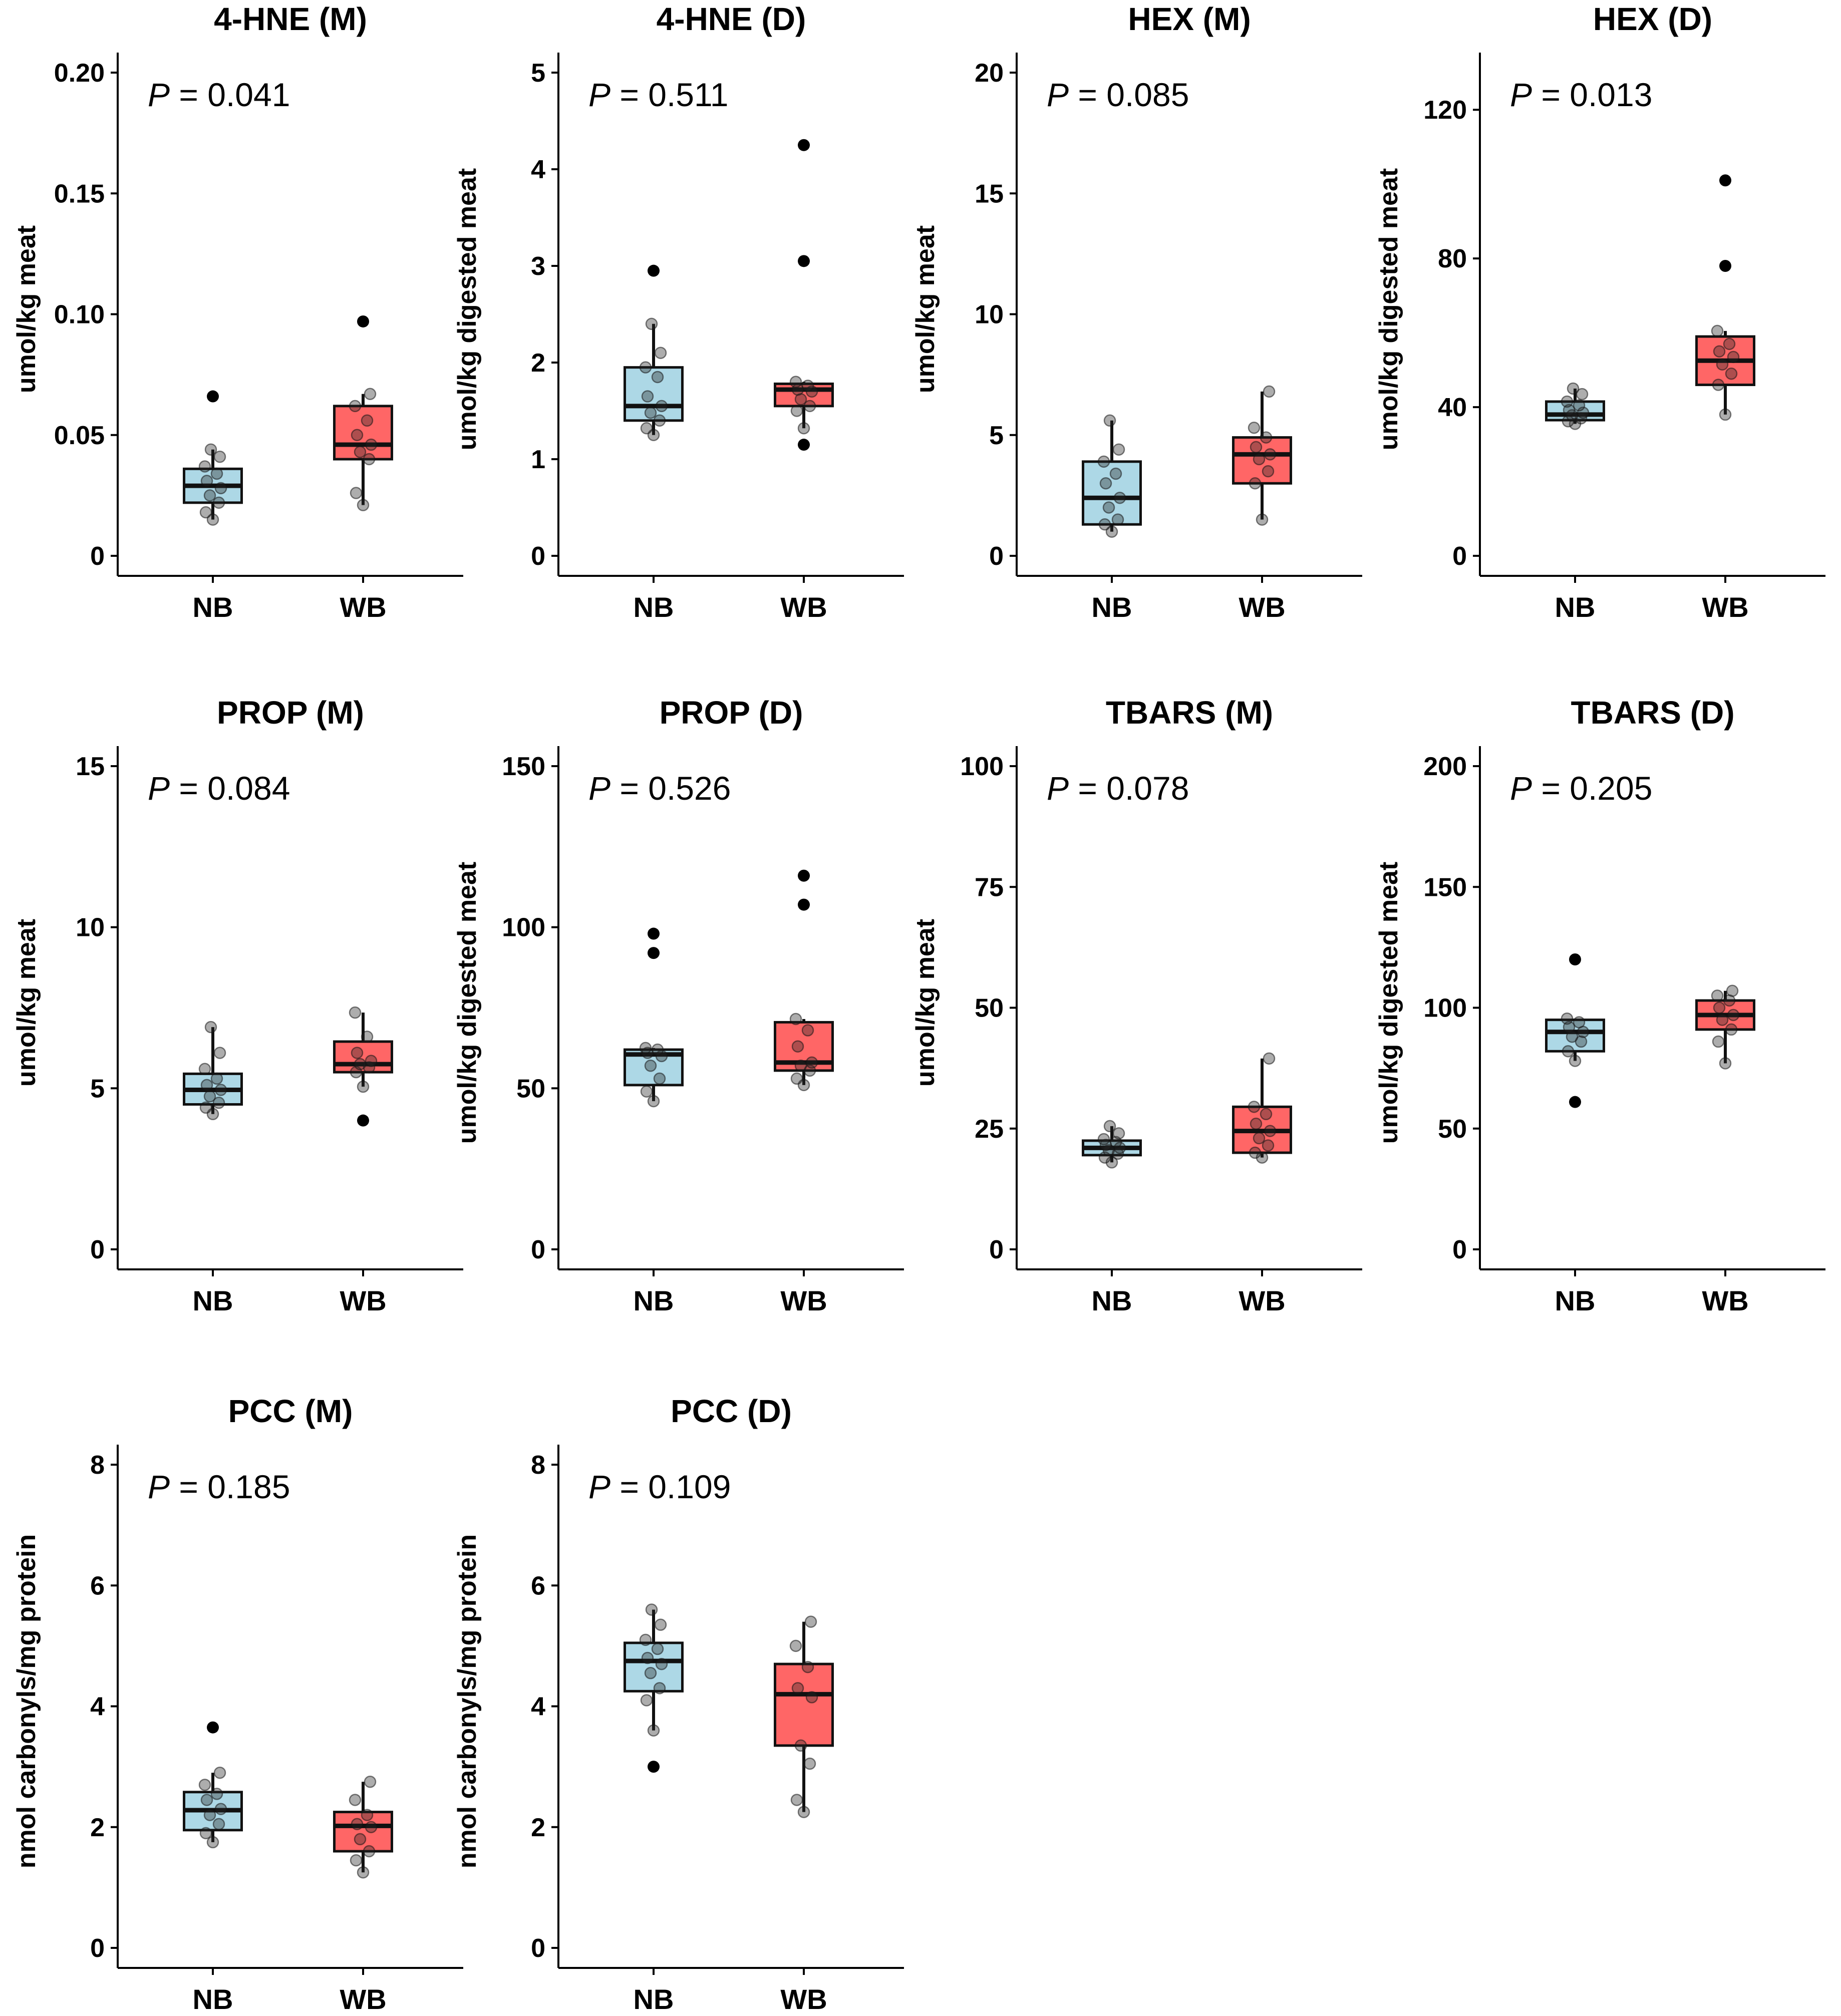 Image resolution: width=1841 pixels, height=2016 pixels. I want to click on y-tick-label: 150, so click(1445, 888).